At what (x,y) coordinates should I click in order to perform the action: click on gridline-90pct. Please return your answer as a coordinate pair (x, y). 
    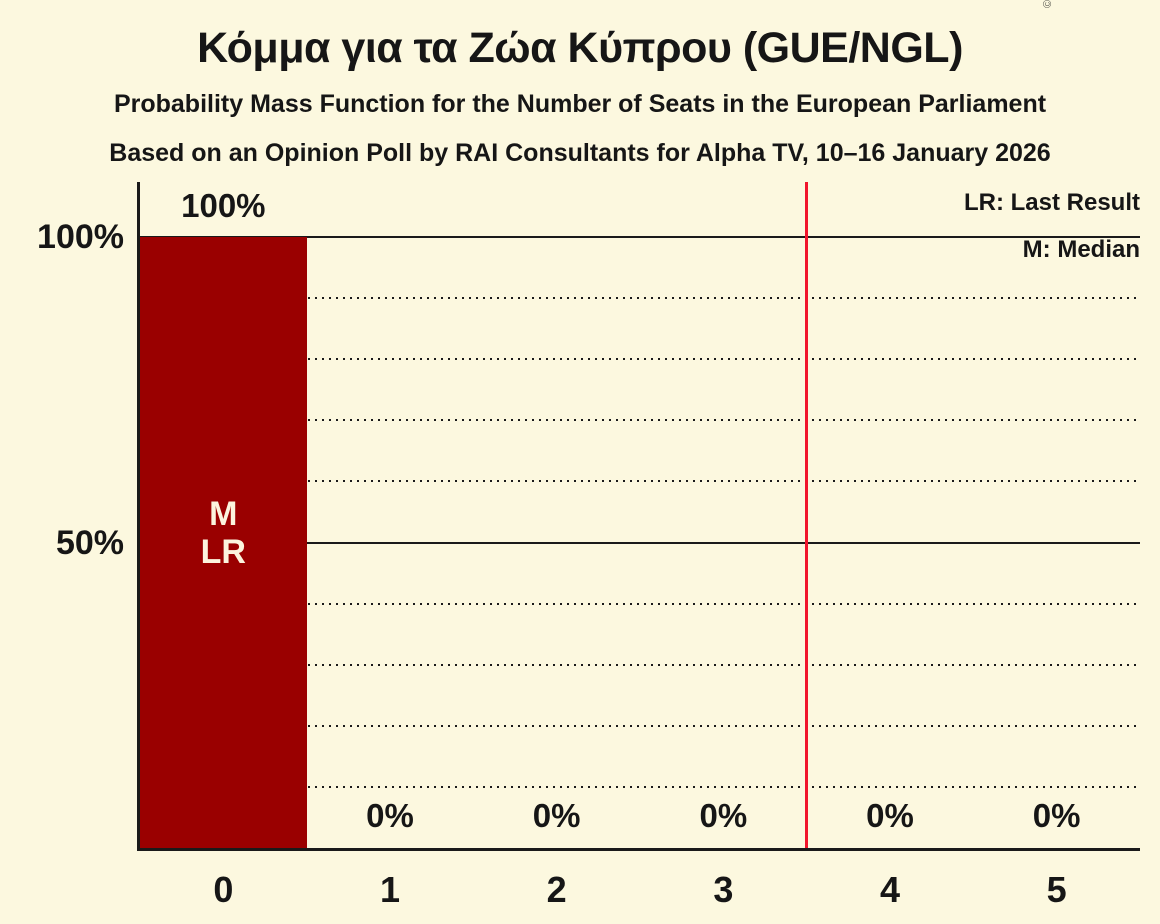
    Looking at the image, I should click on (640, 298).